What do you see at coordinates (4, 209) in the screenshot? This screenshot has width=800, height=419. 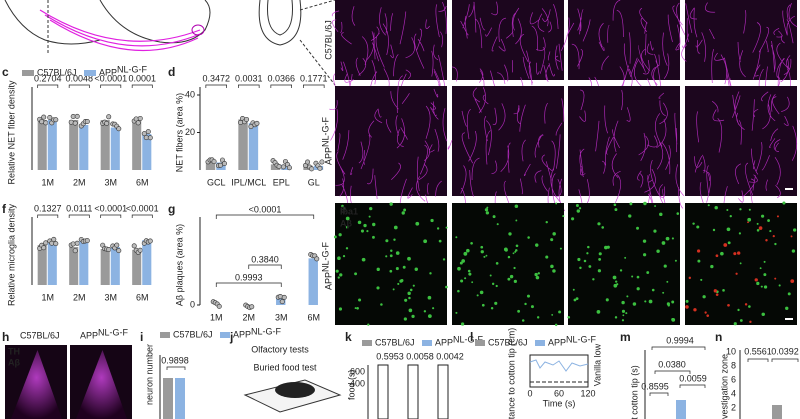 I see `panel-letter: f` at bounding box center [4, 209].